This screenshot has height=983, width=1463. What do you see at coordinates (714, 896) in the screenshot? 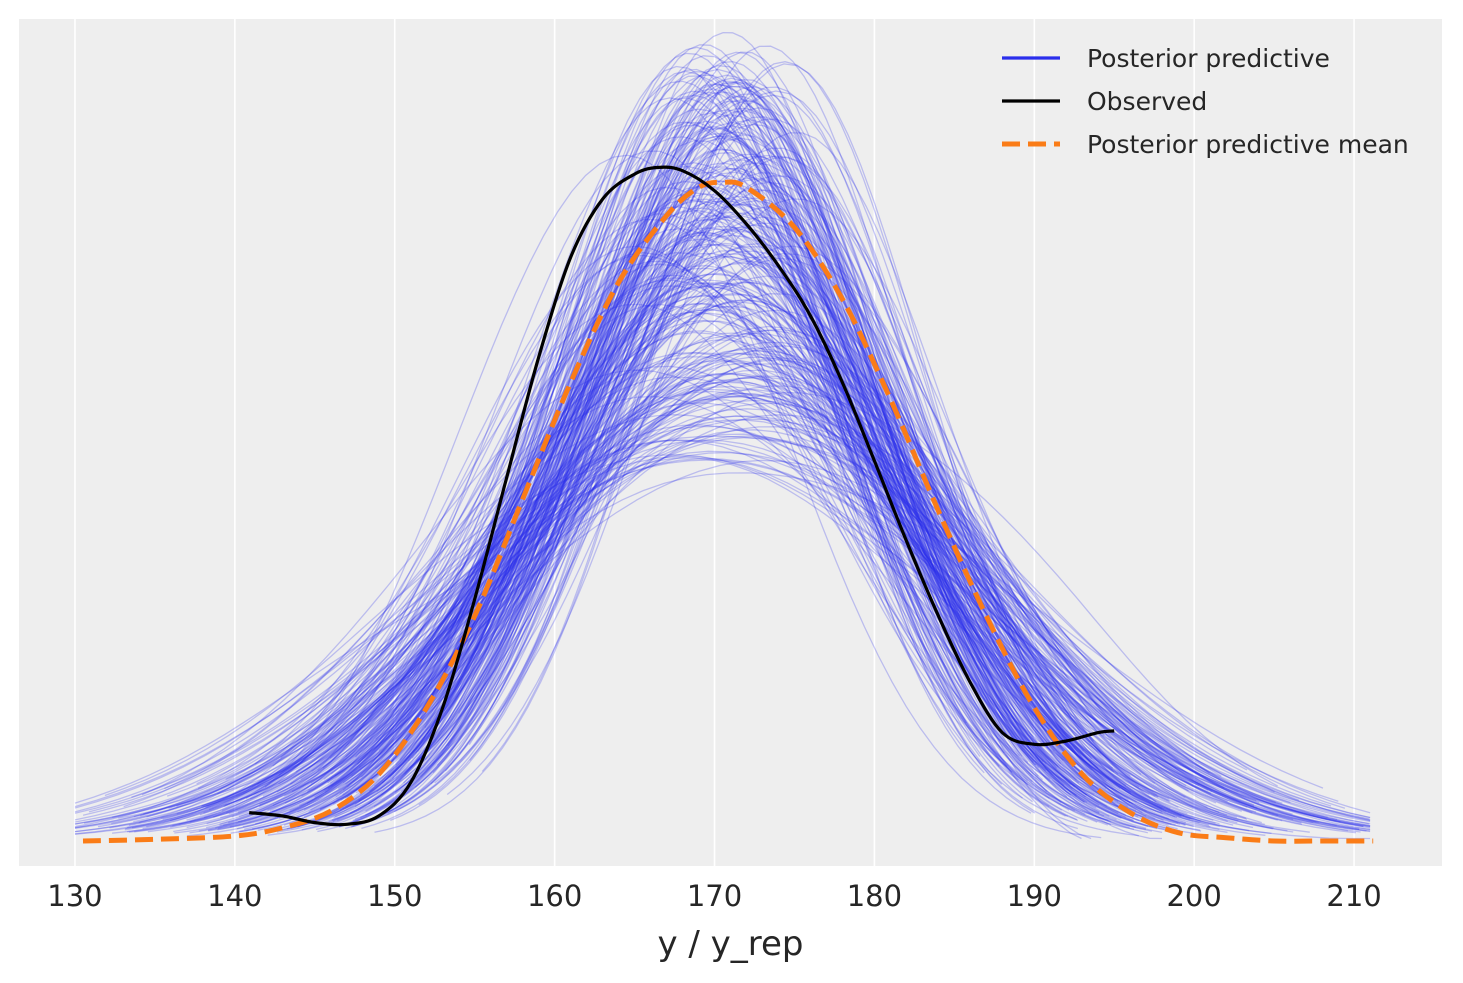
I see `x-tick-label: 170` at bounding box center [714, 896].